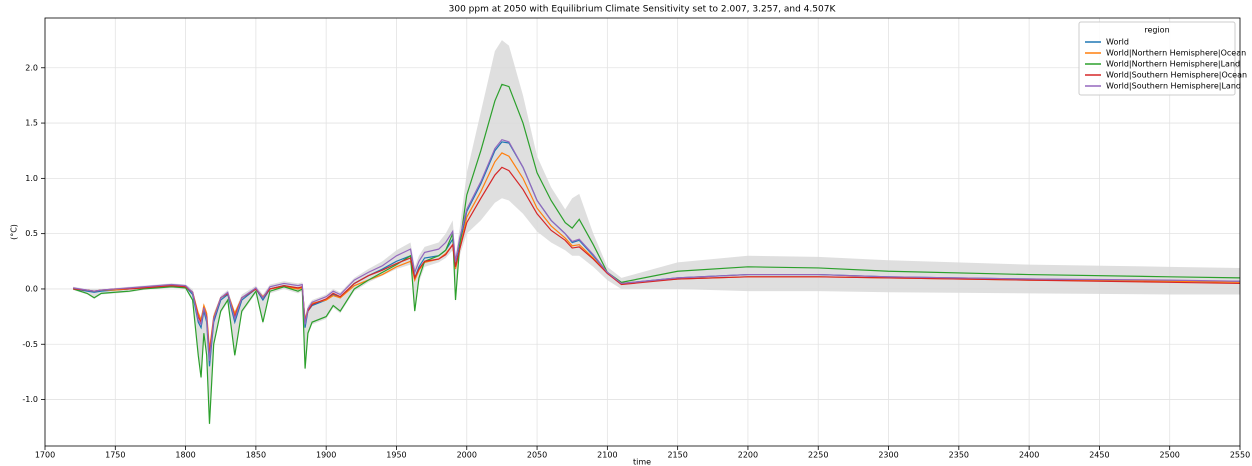 The width and height of the screenshot is (1252, 466). I want to click on y-tick-label: 1.5, so click(31, 123).